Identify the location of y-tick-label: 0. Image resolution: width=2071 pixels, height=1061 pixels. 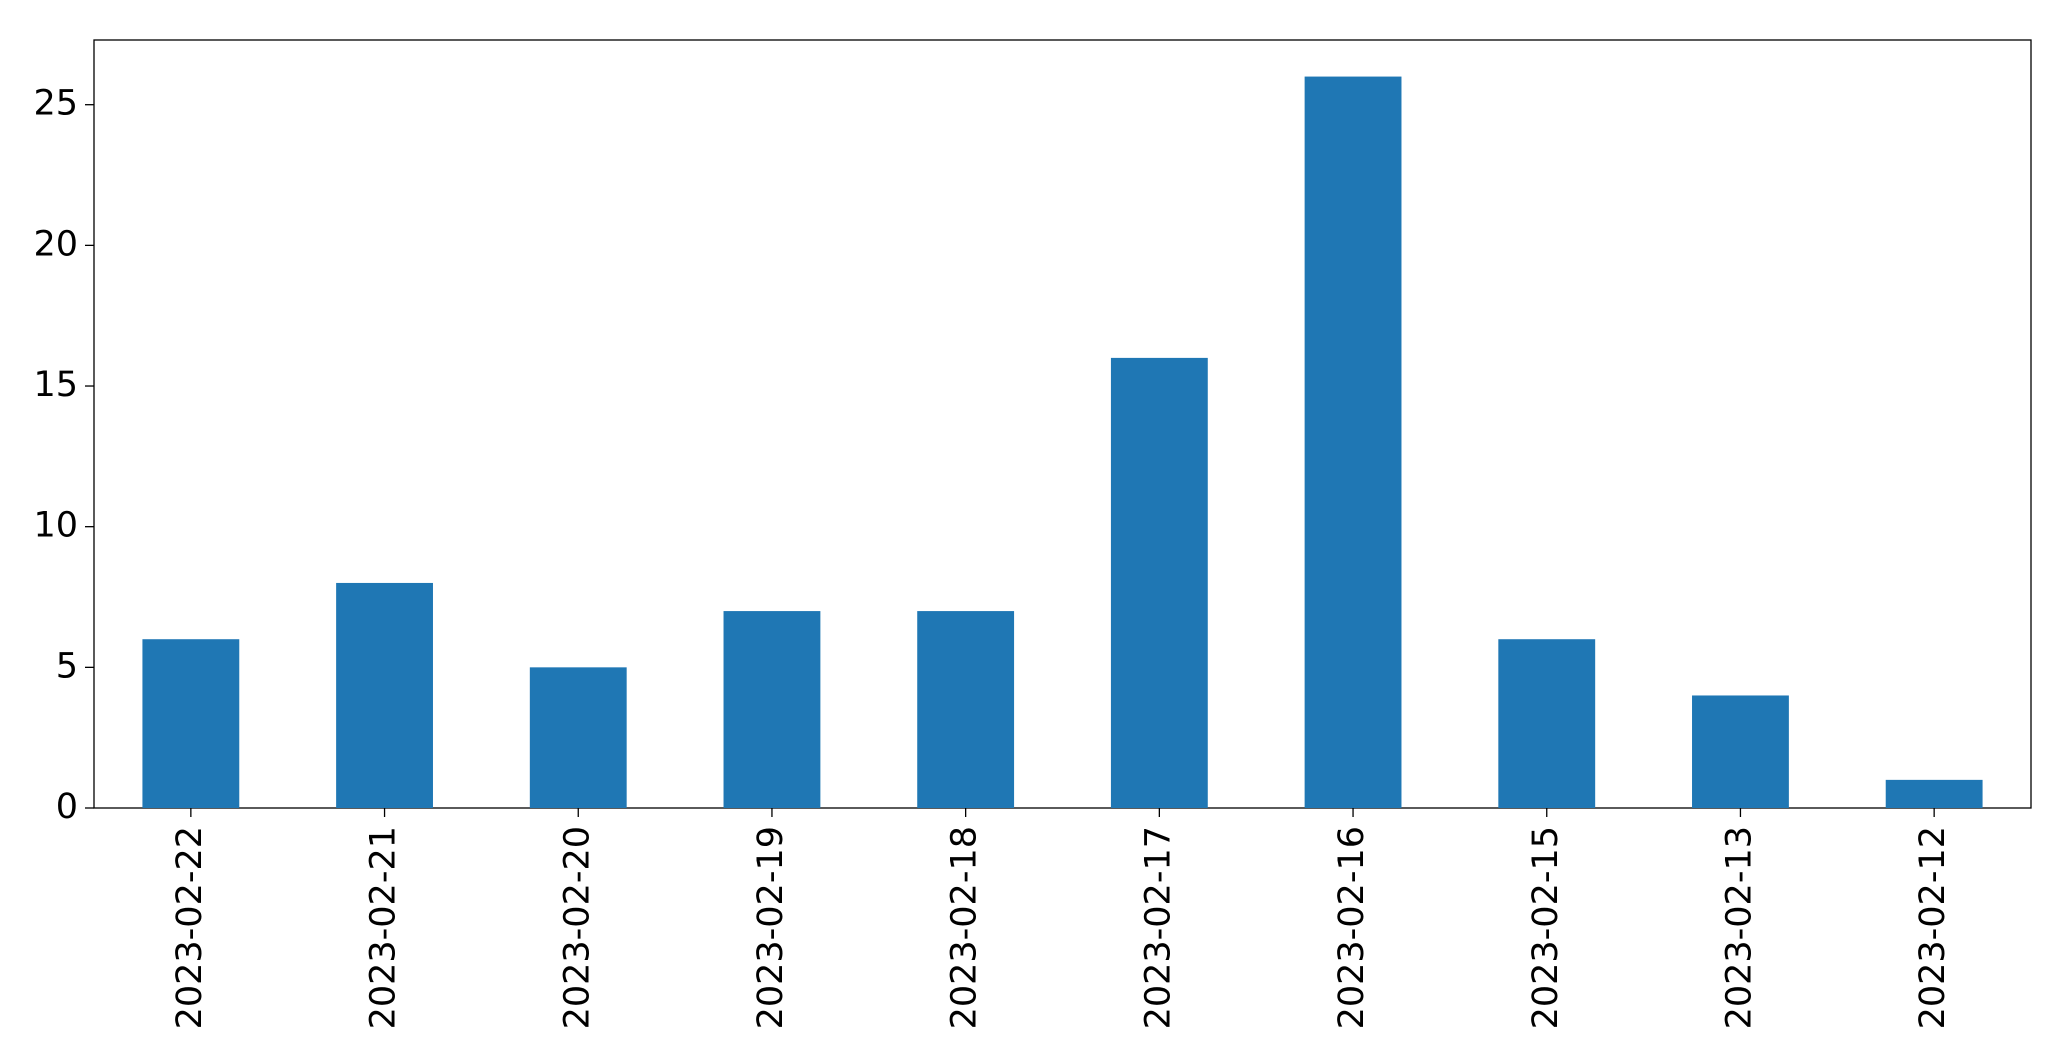
(67, 807).